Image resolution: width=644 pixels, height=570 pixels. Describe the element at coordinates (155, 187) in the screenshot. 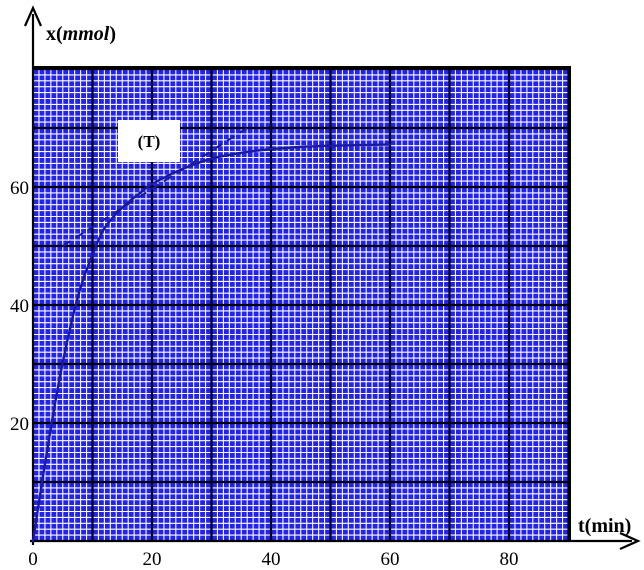

I see `tangent-line` at that location.